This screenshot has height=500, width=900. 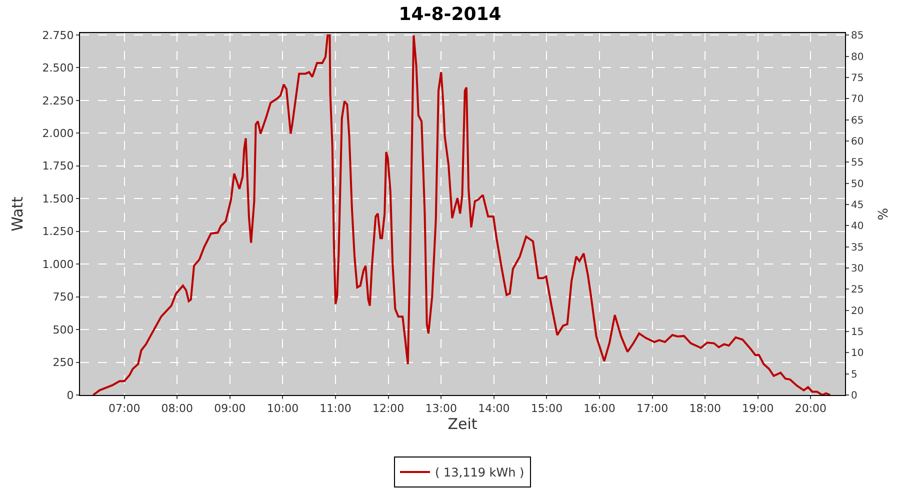 What do you see at coordinates (857, 120) in the screenshot?
I see `y2-tick-label: 65` at bounding box center [857, 120].